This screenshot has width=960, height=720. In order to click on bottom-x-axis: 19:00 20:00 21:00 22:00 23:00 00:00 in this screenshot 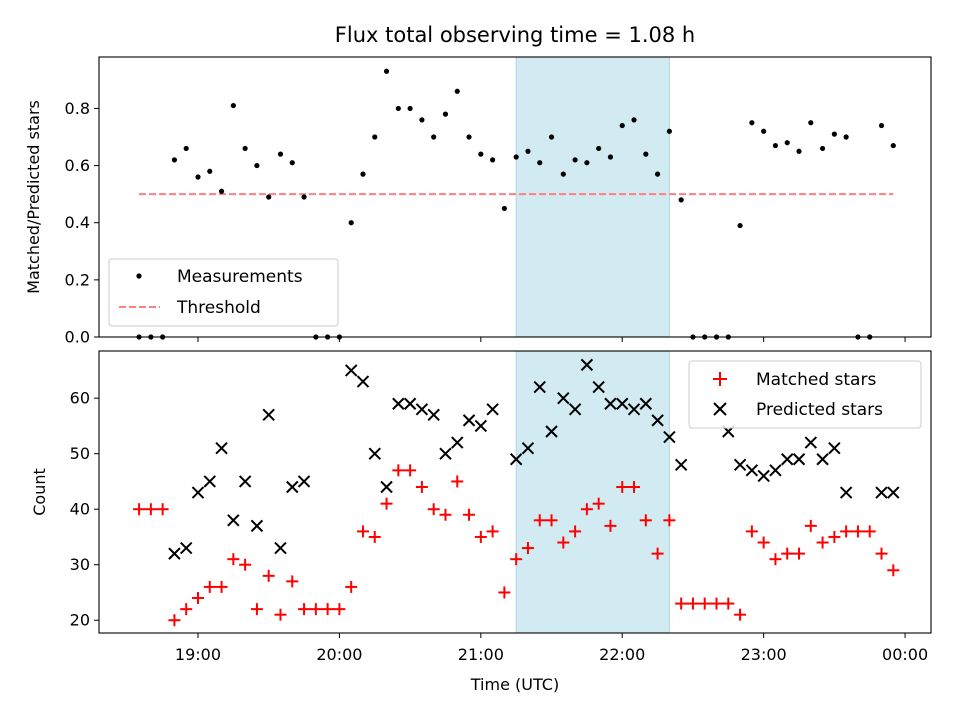, I will do `click(551, 648)`.